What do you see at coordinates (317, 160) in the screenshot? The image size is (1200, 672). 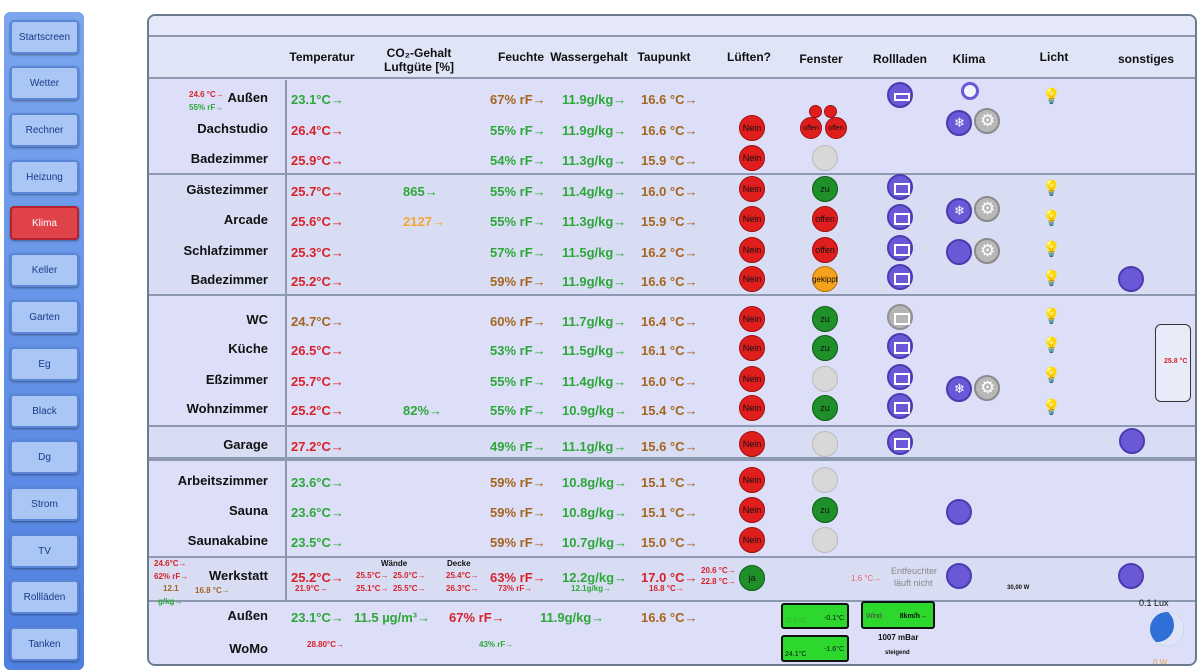 I see `temperature-value: 25.9°C→` at bounding box center [317, 160].